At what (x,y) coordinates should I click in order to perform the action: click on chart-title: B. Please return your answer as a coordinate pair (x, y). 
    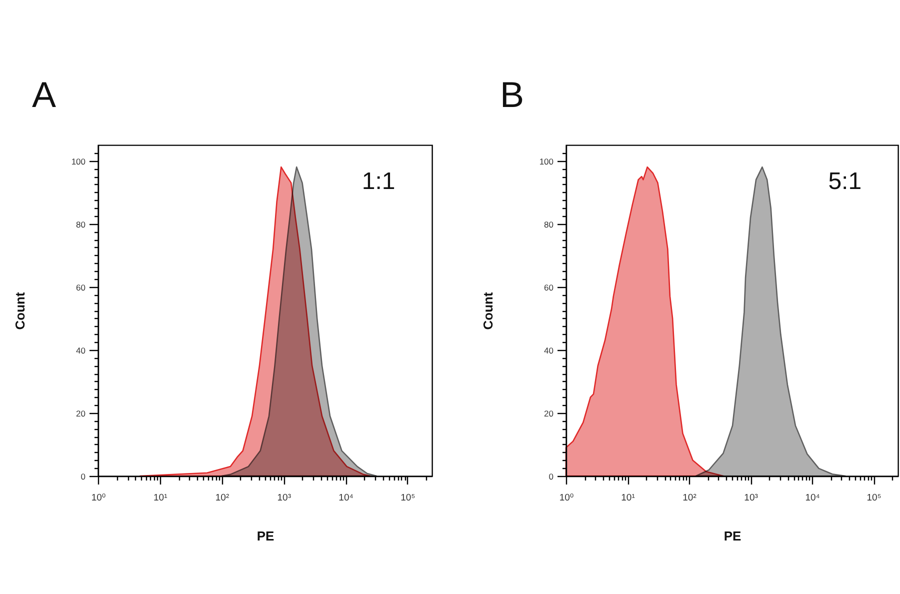
    Looking at the image, I should click on (512, 94).